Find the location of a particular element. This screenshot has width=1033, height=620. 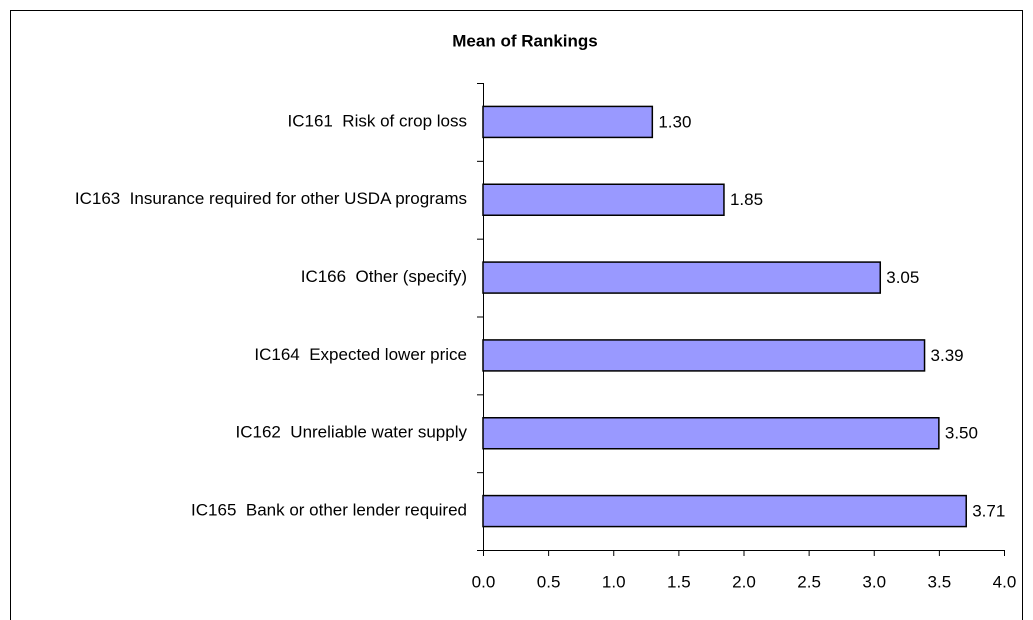

y-tick-label: IC164 Expected lower price is located at coordinates (360, 354).